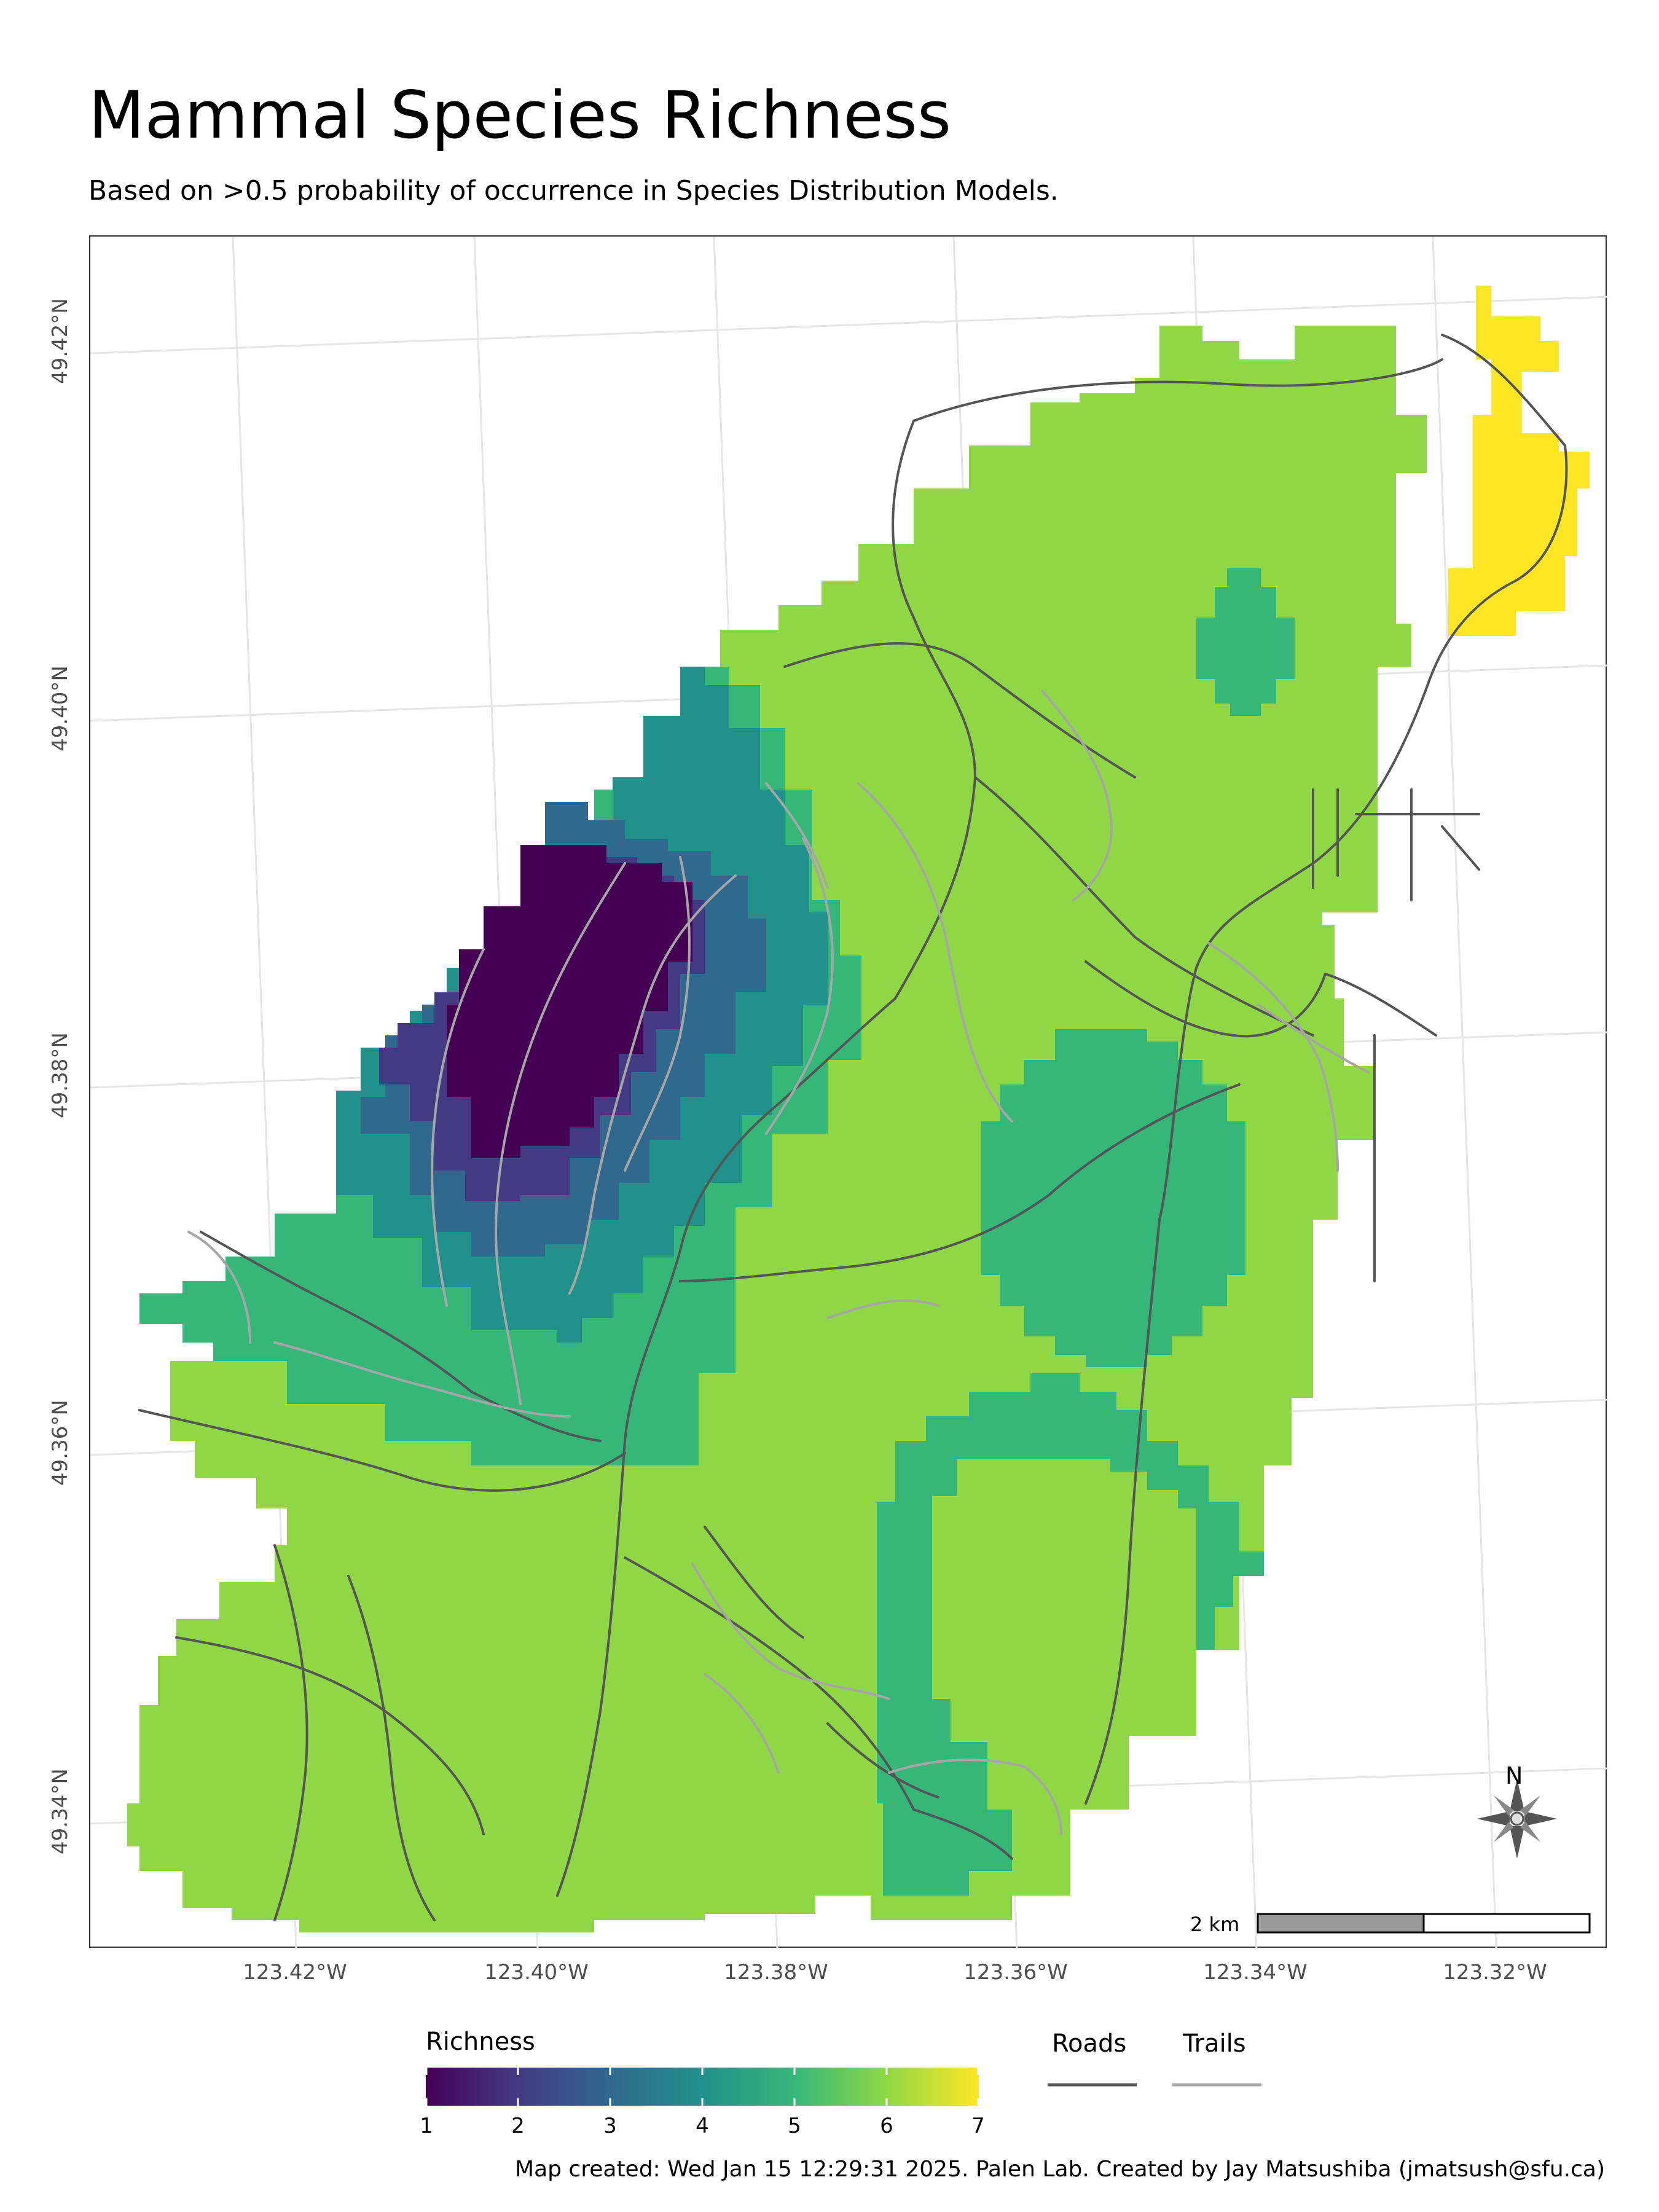 Image resolution: width=1659 pixels, height=2212 pixels. Describe the element at coordinates (1215, 1924) in the screenshot. I see `scale-bar-label: 2 km` at that location.